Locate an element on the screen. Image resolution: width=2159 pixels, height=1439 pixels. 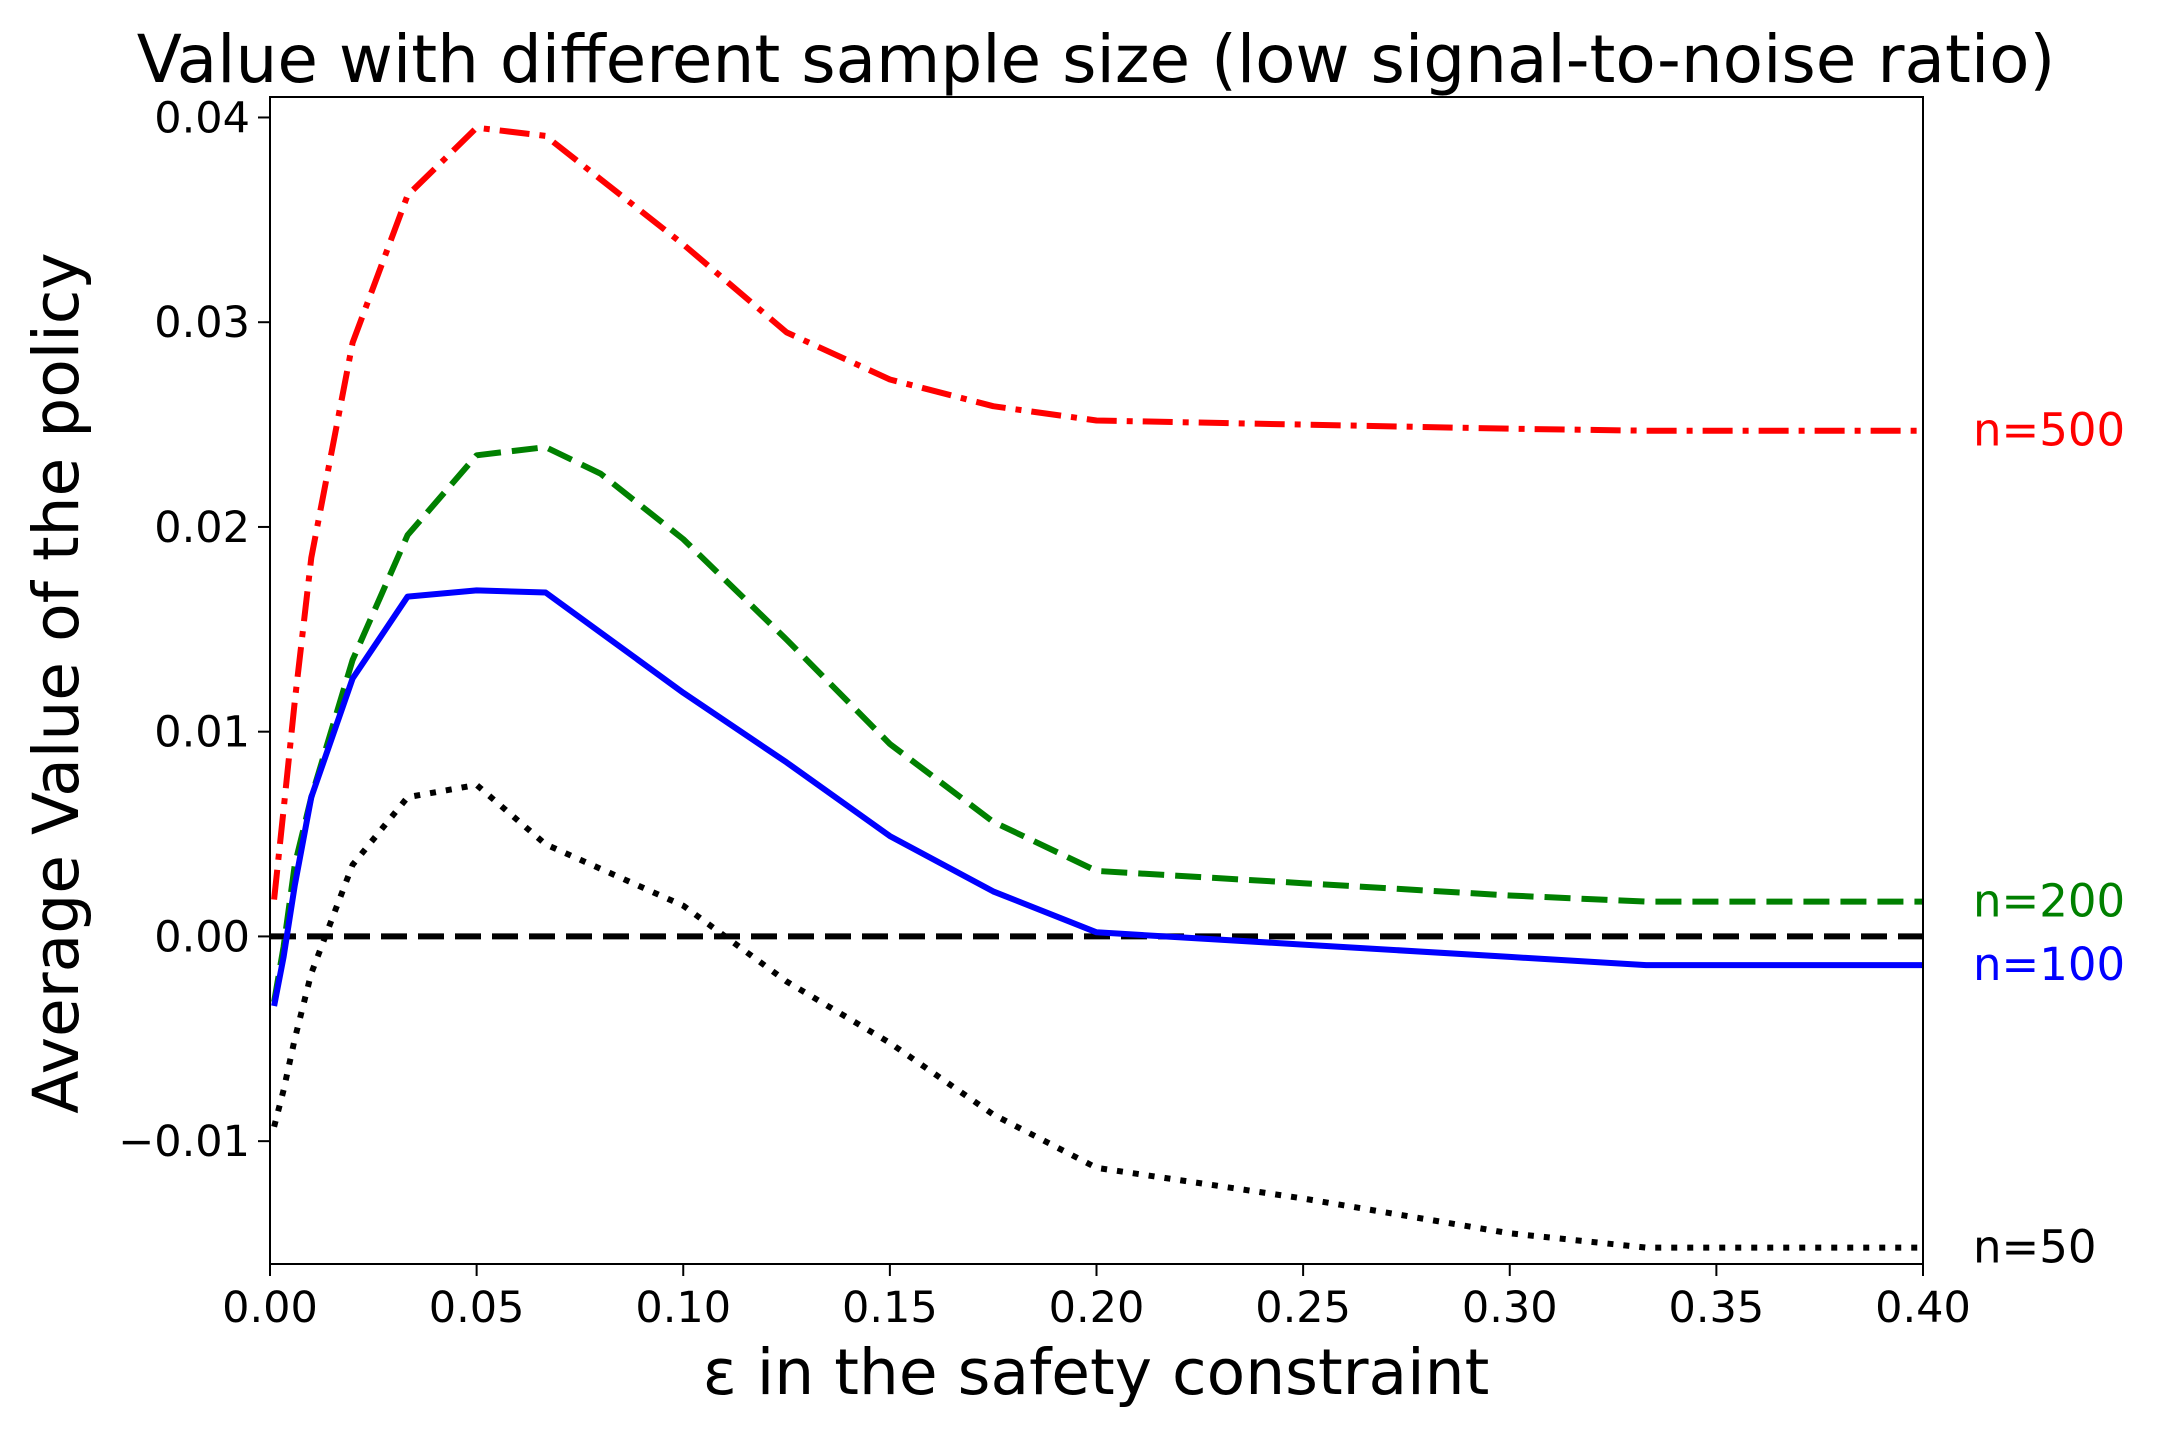
y-tick-label: −0.01 is located at coordinates (184, 1142).